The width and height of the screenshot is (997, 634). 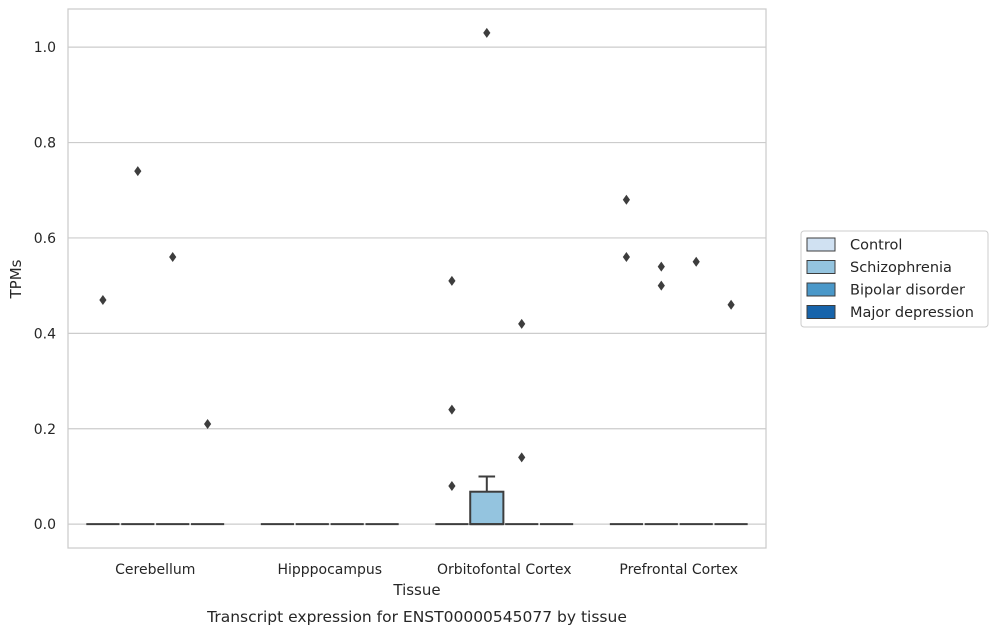 I want to click on y-tick-labels: 0.0 0.2 0.4 0.6 0.8 1.0, so click(x=45, y=286).